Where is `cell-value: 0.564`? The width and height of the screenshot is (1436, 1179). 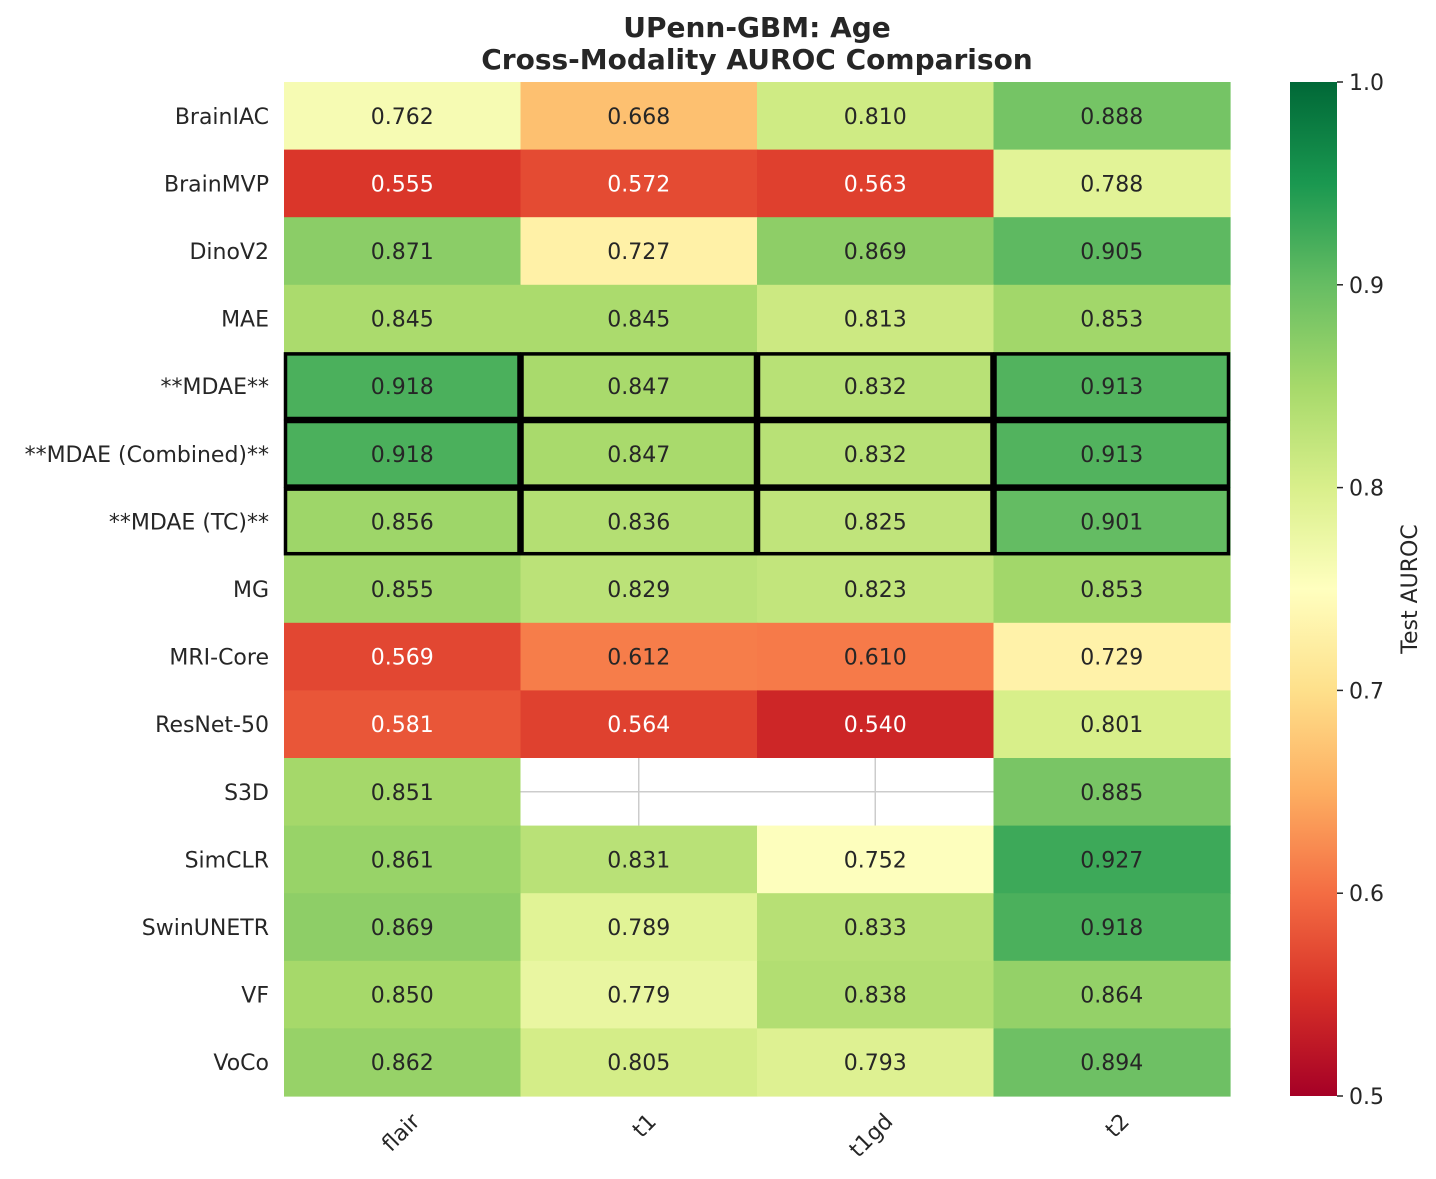
cell-value: 0.564 is located at coordinates (638, 725).